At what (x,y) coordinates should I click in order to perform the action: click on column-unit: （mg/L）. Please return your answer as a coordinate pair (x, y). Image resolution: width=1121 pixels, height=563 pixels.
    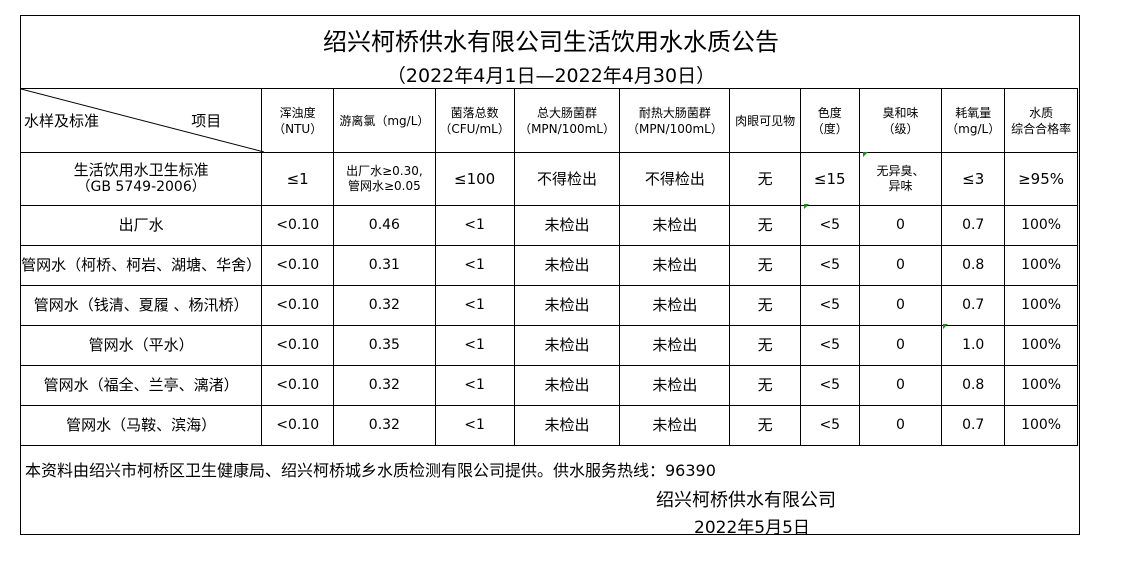
    Looking at the image, I should click on (973, 128).